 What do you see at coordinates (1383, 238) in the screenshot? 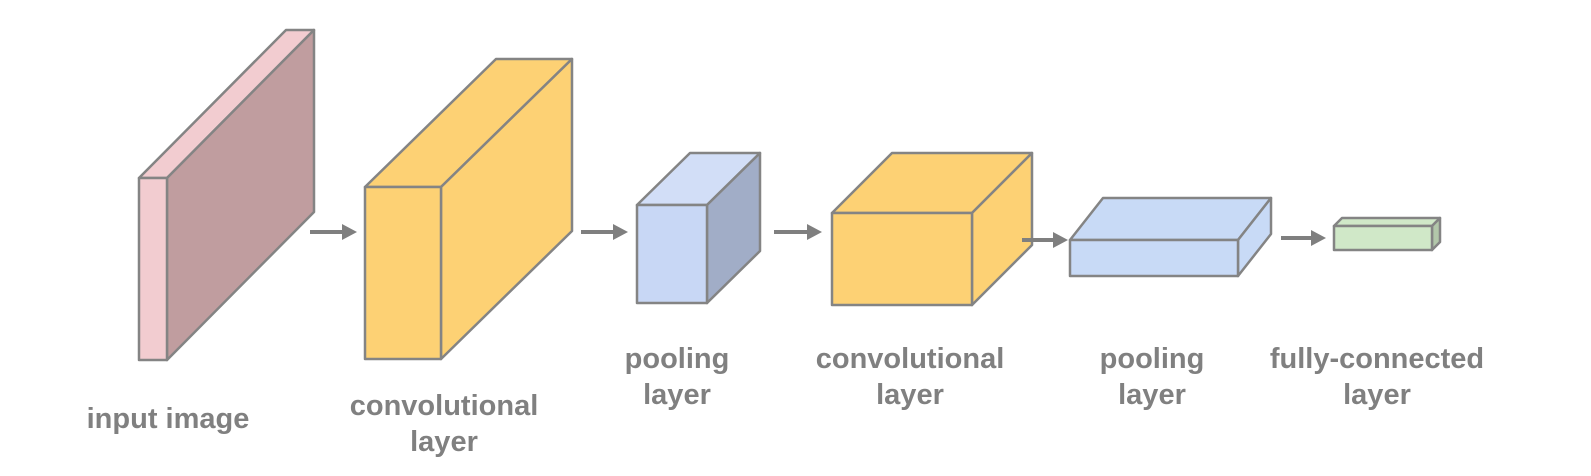
I see `fully-connected-layer-front-face` at bounding box center [1383, 238].